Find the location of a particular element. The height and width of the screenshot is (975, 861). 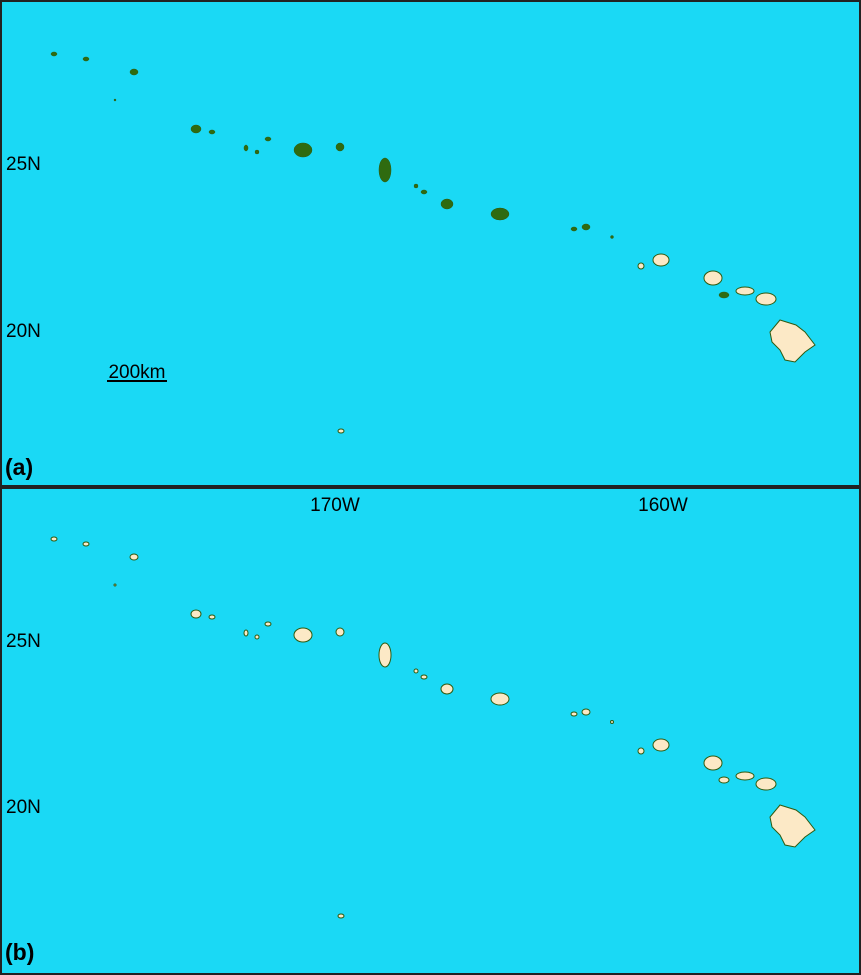

lon-label: 160W is located at coordinates (663, 505).